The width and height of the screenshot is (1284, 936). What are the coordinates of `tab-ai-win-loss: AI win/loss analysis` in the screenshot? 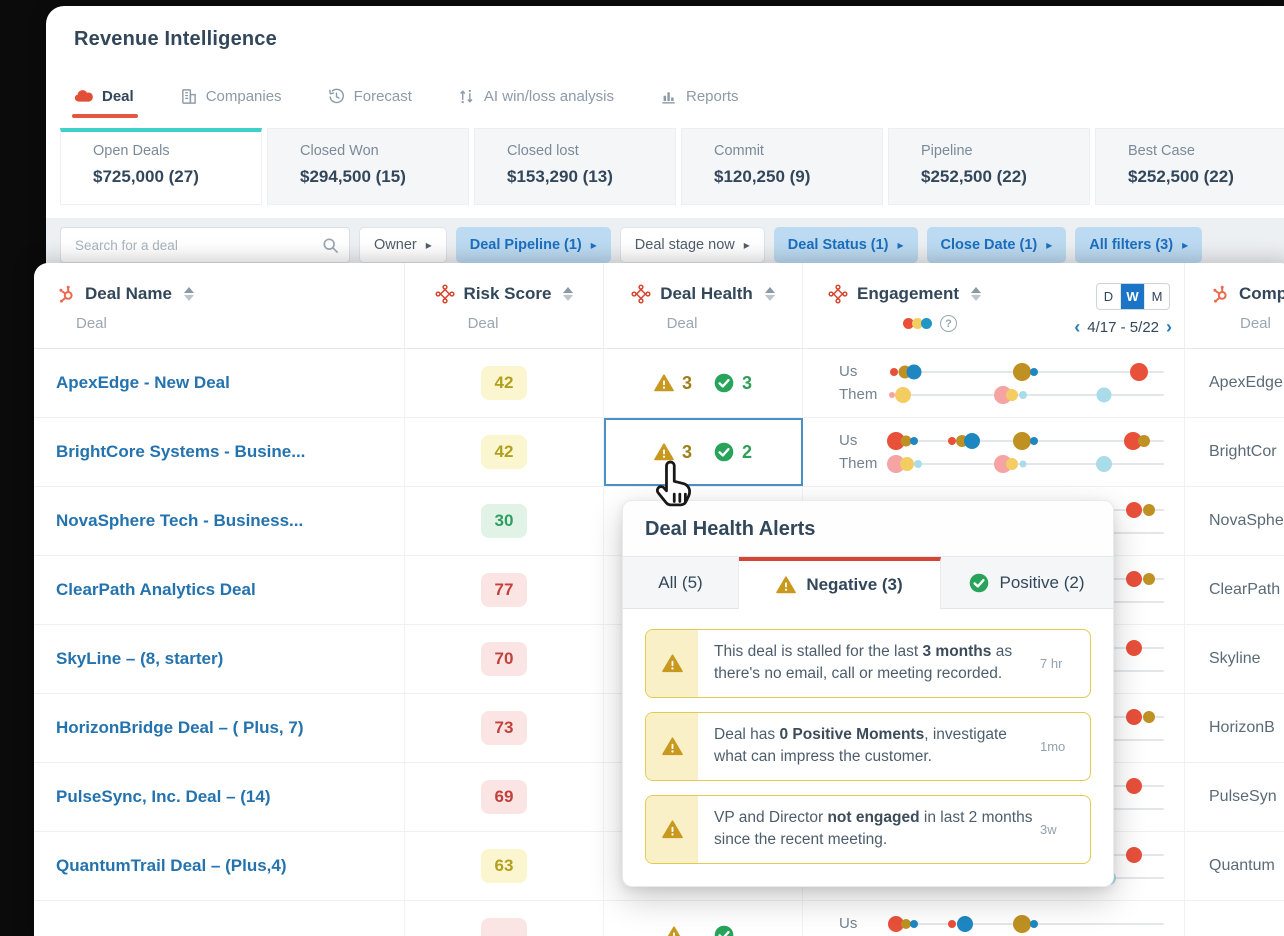 It's located at (536, 96).